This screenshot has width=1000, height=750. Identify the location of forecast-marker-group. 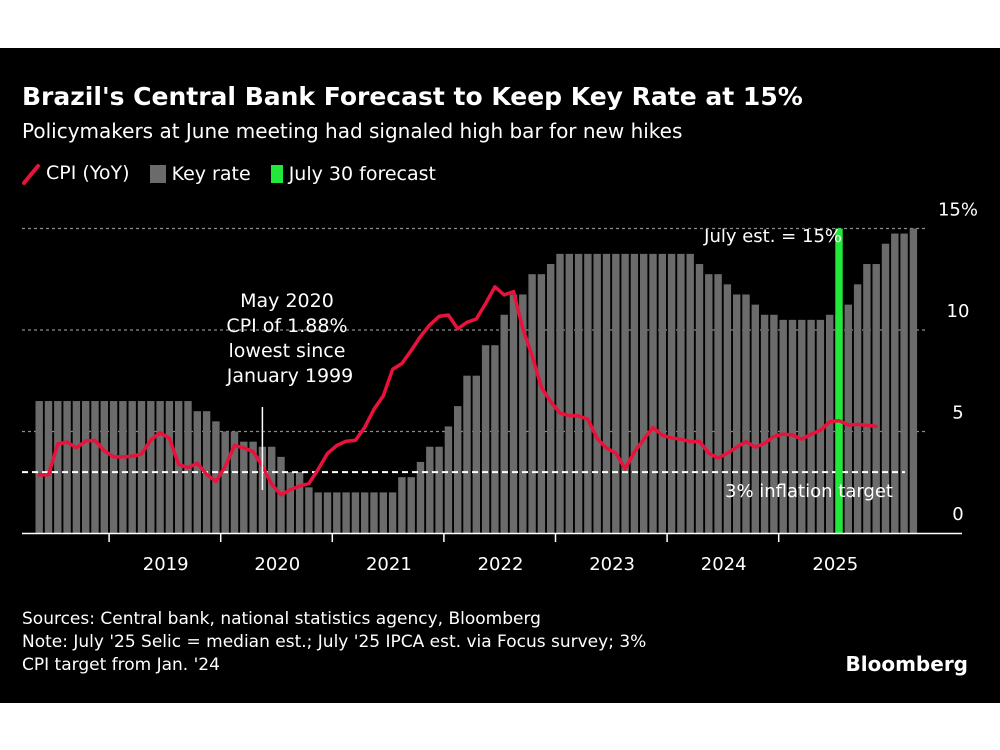
(839, 380).